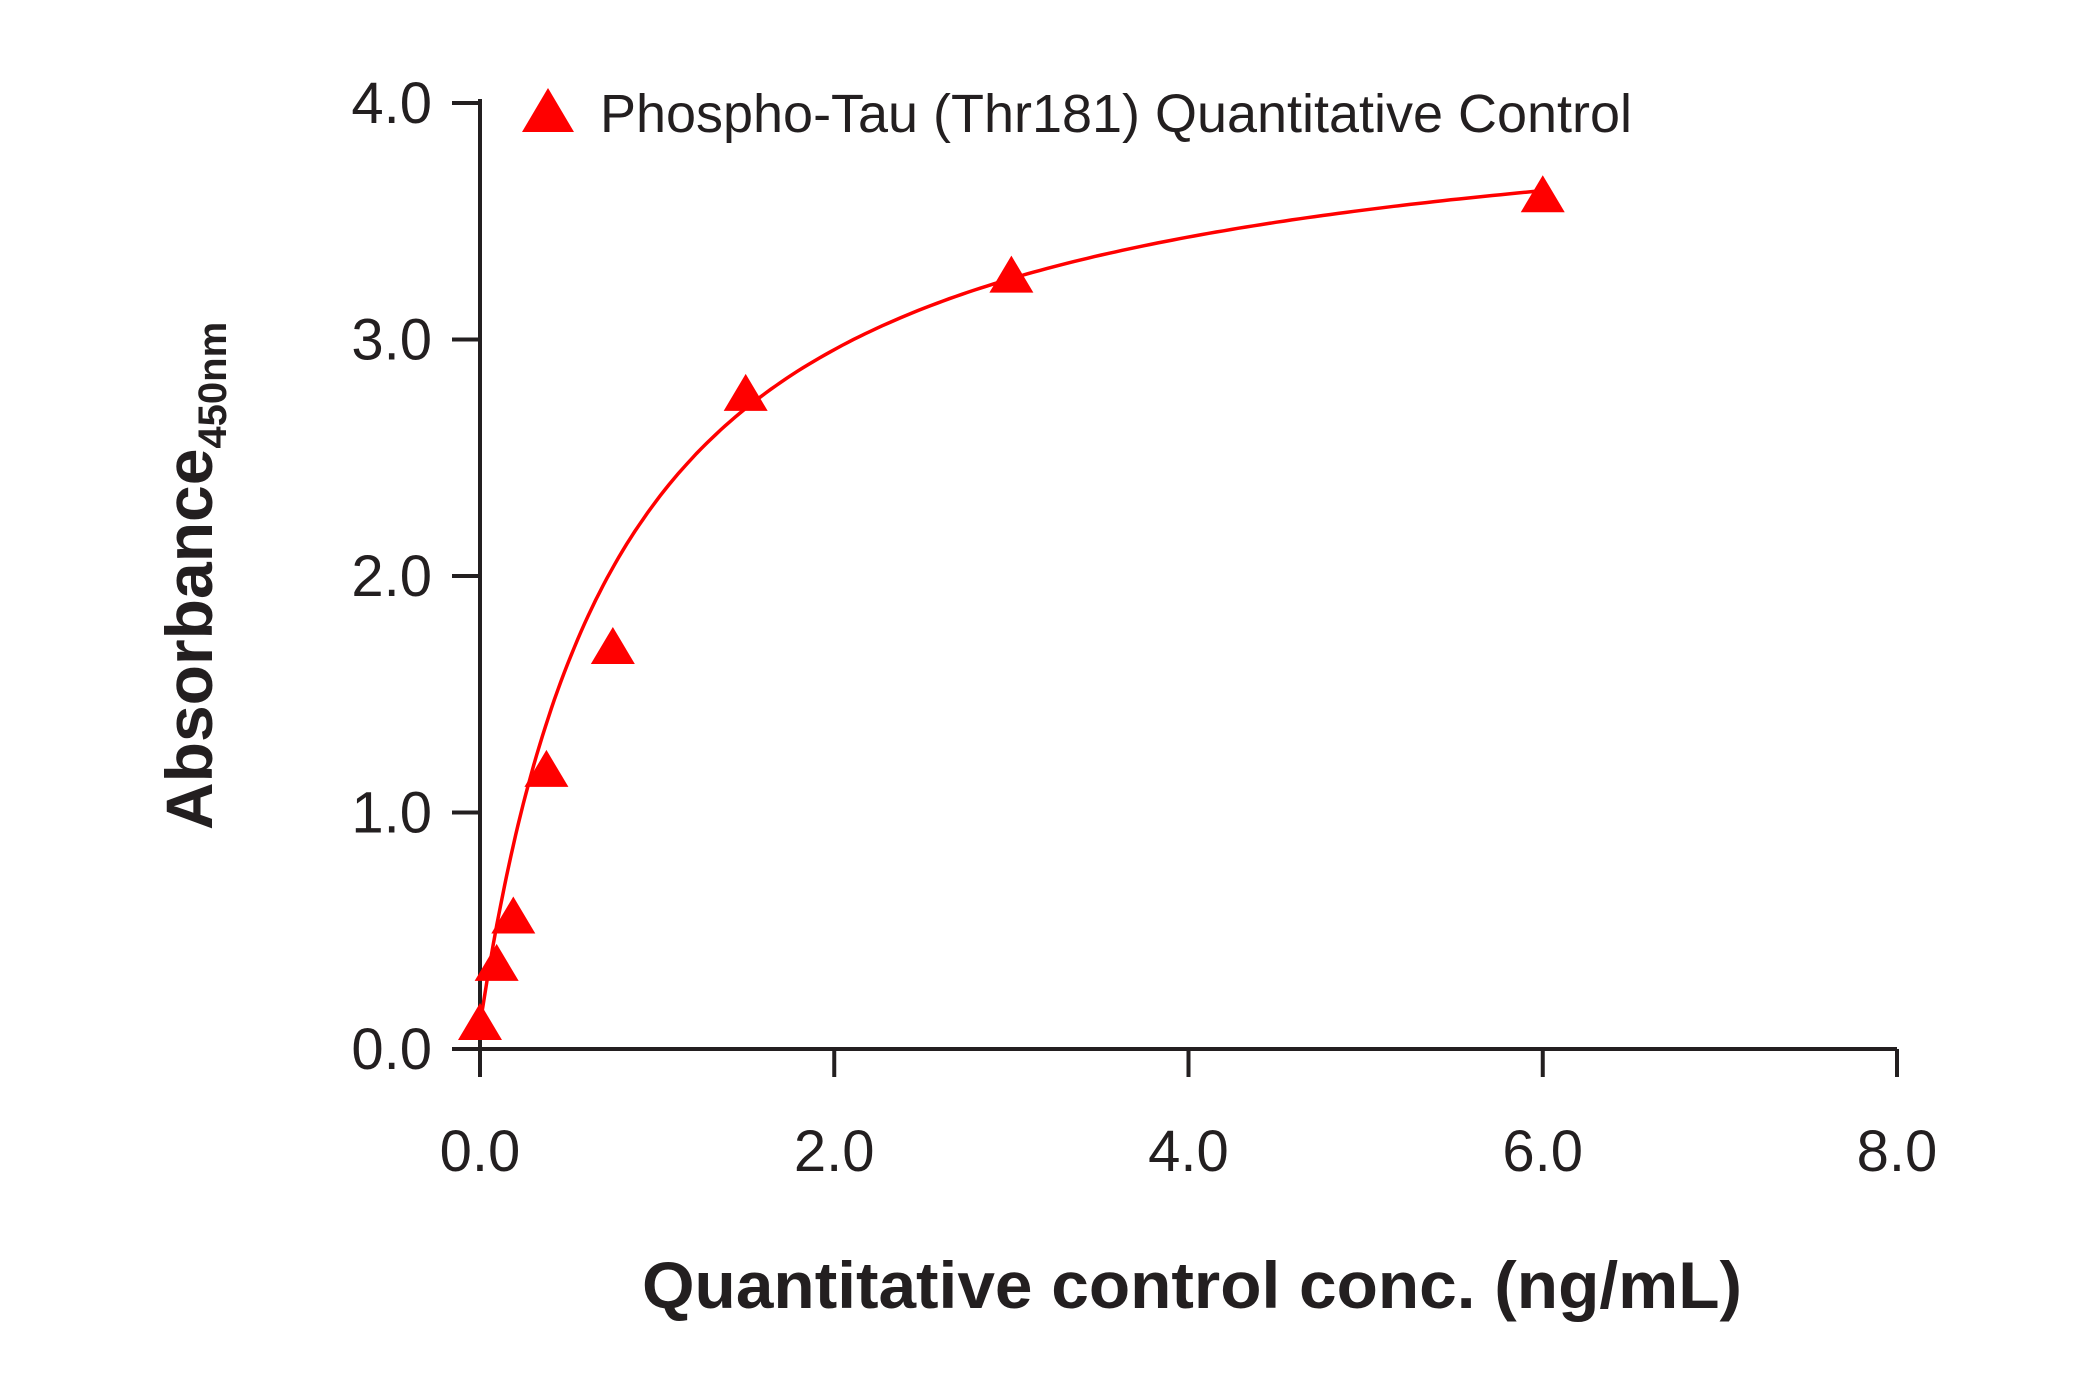 The image size is (2080, 1400). What do you see at coordinates (189, 639) in the screenshot?
I see `y-axis-title-main: Absorbance` at bounding box center [189, 639].